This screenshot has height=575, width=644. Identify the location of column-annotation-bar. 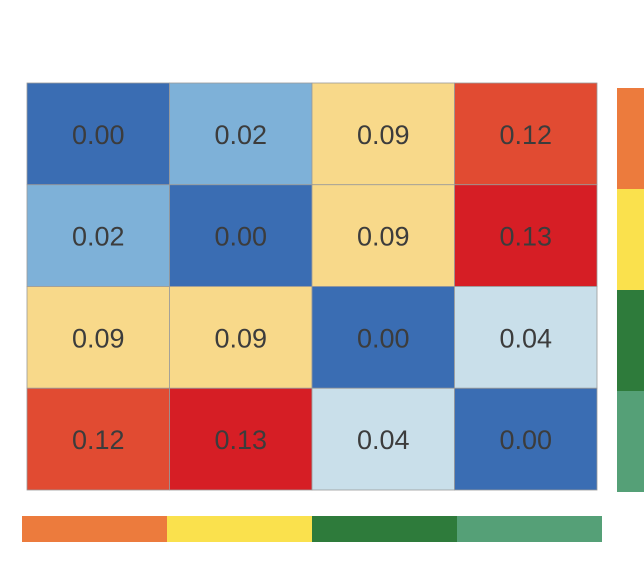
(312, 529).